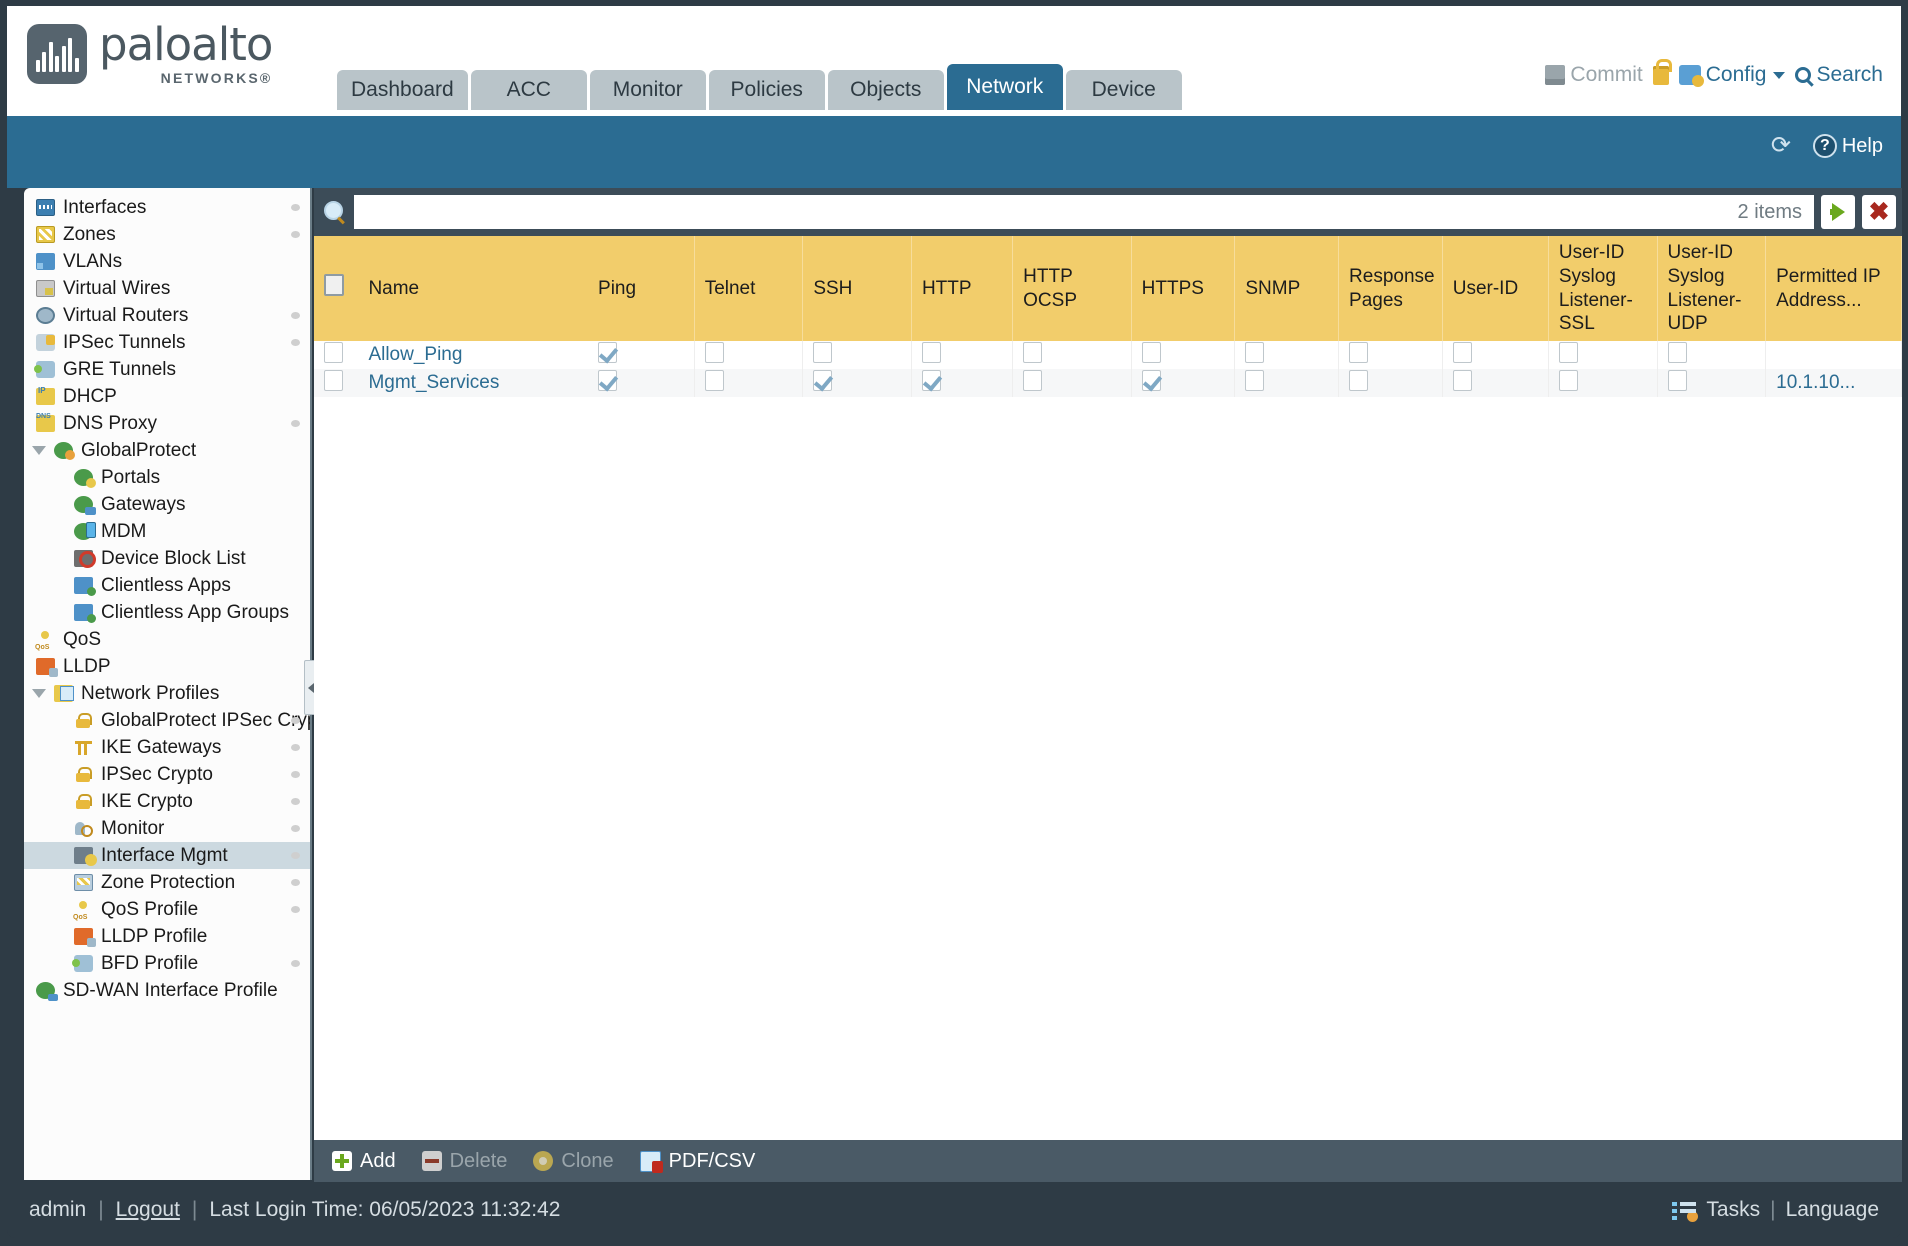 The image size is (1908, 1246). Describe the element at coordinates (647, 90) in the screenshot. I see `tab-monitor: Monitor` at that location.